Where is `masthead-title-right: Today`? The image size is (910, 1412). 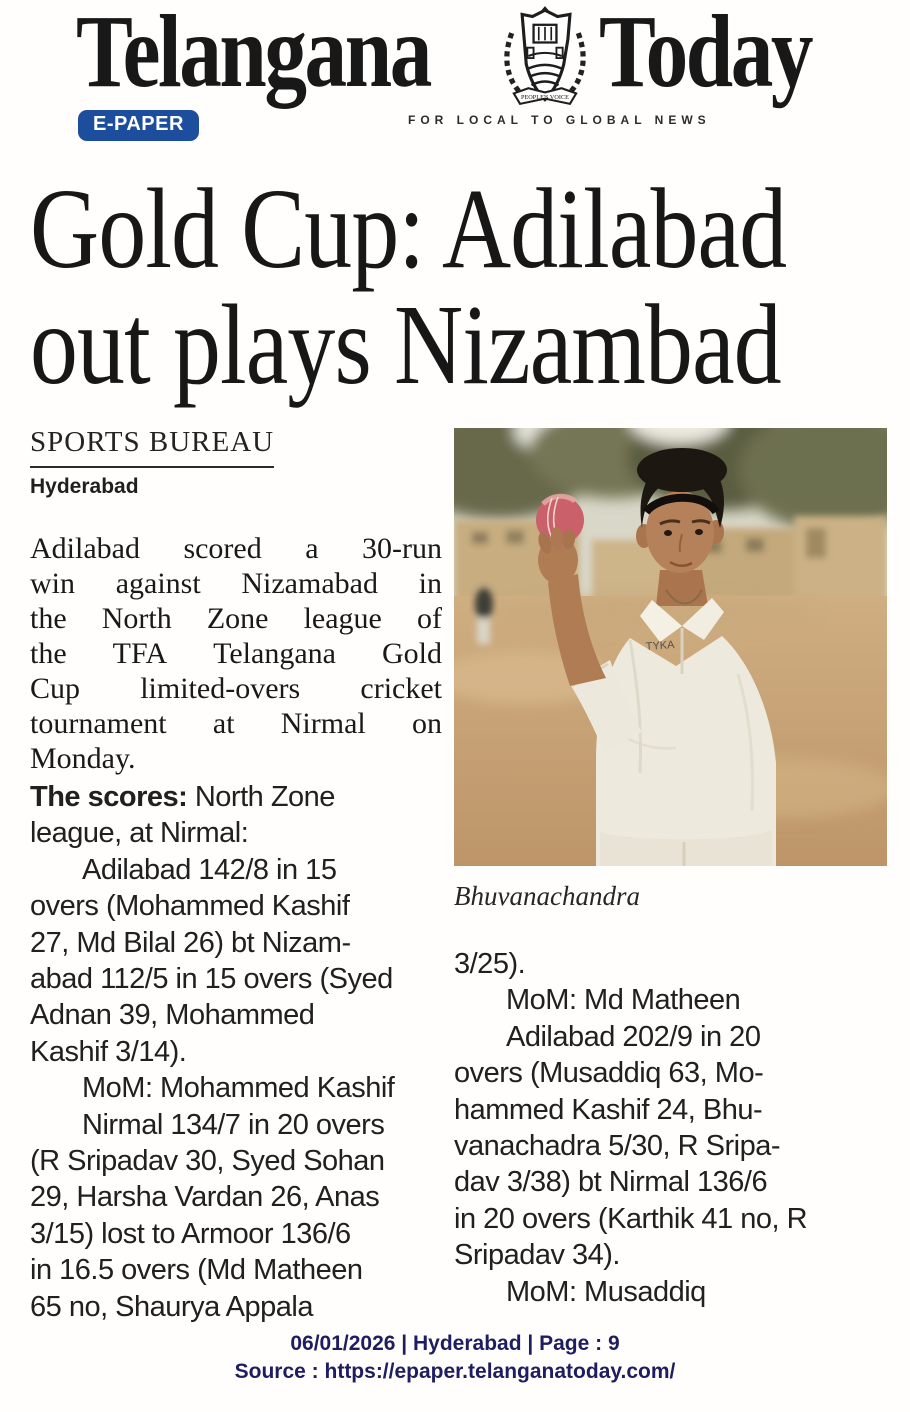
masthead-title-right: Today is located at coordinates (706, 54).